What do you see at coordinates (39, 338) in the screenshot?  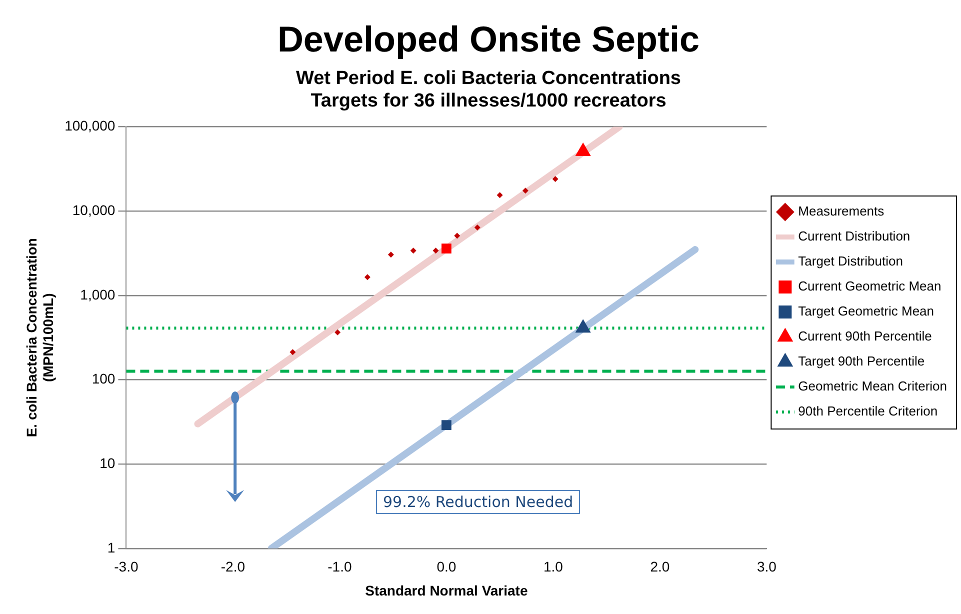 I see `y-axis-title: E. coli Bacteria Concentration (MPN/100mL)` at bounding box center [39, 338].